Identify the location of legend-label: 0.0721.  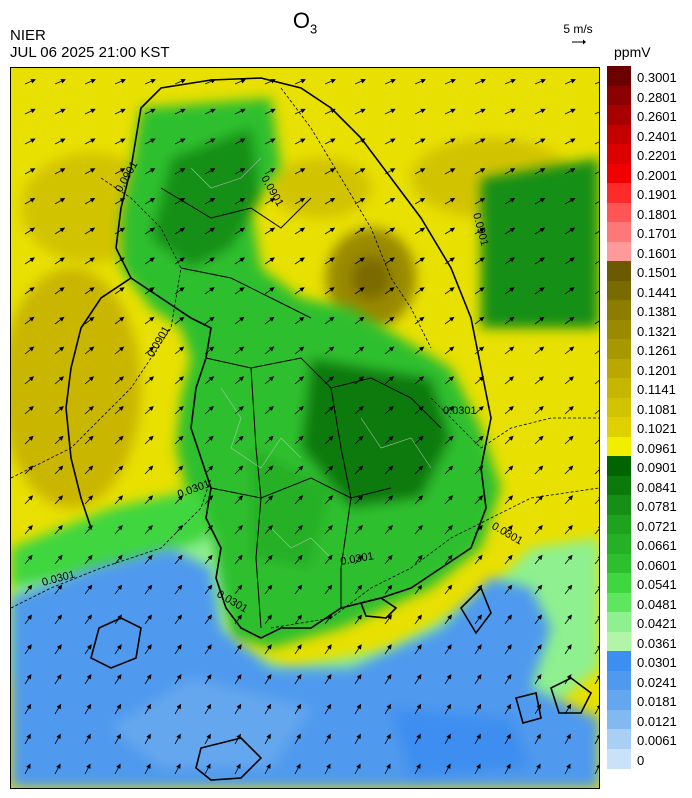
(657, 526).